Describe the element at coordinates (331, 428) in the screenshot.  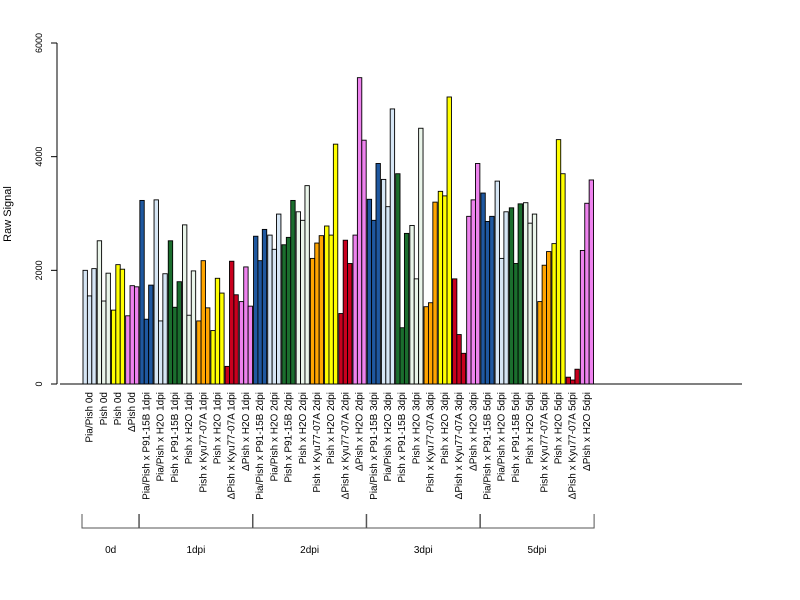
I see `x-tick-label: Pish x H2O 2dpi` at that location.